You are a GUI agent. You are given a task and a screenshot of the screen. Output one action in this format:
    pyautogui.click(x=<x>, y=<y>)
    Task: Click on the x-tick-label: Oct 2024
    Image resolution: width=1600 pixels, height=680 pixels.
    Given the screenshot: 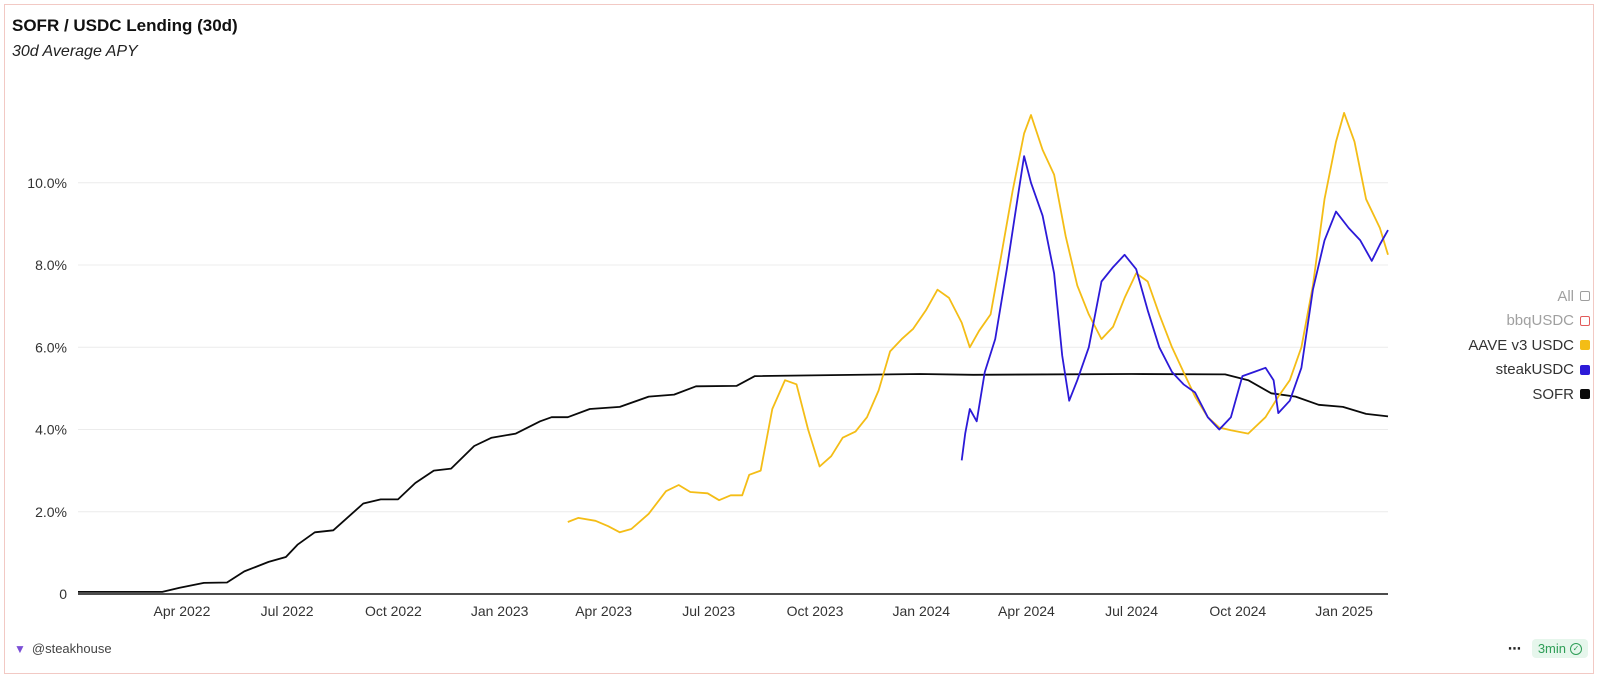 What is the action you would take?
    pyautogui.click(x=1237, y=611)
    